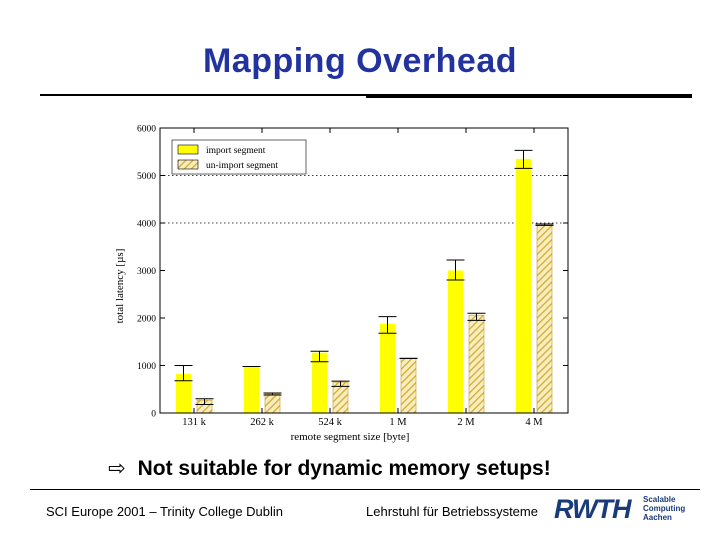 Image resolution: width=720 pixels, height=540 pixels. I want to click on rwth-logo: RWTH Scalable Computing Aachen, so click(624, 509).